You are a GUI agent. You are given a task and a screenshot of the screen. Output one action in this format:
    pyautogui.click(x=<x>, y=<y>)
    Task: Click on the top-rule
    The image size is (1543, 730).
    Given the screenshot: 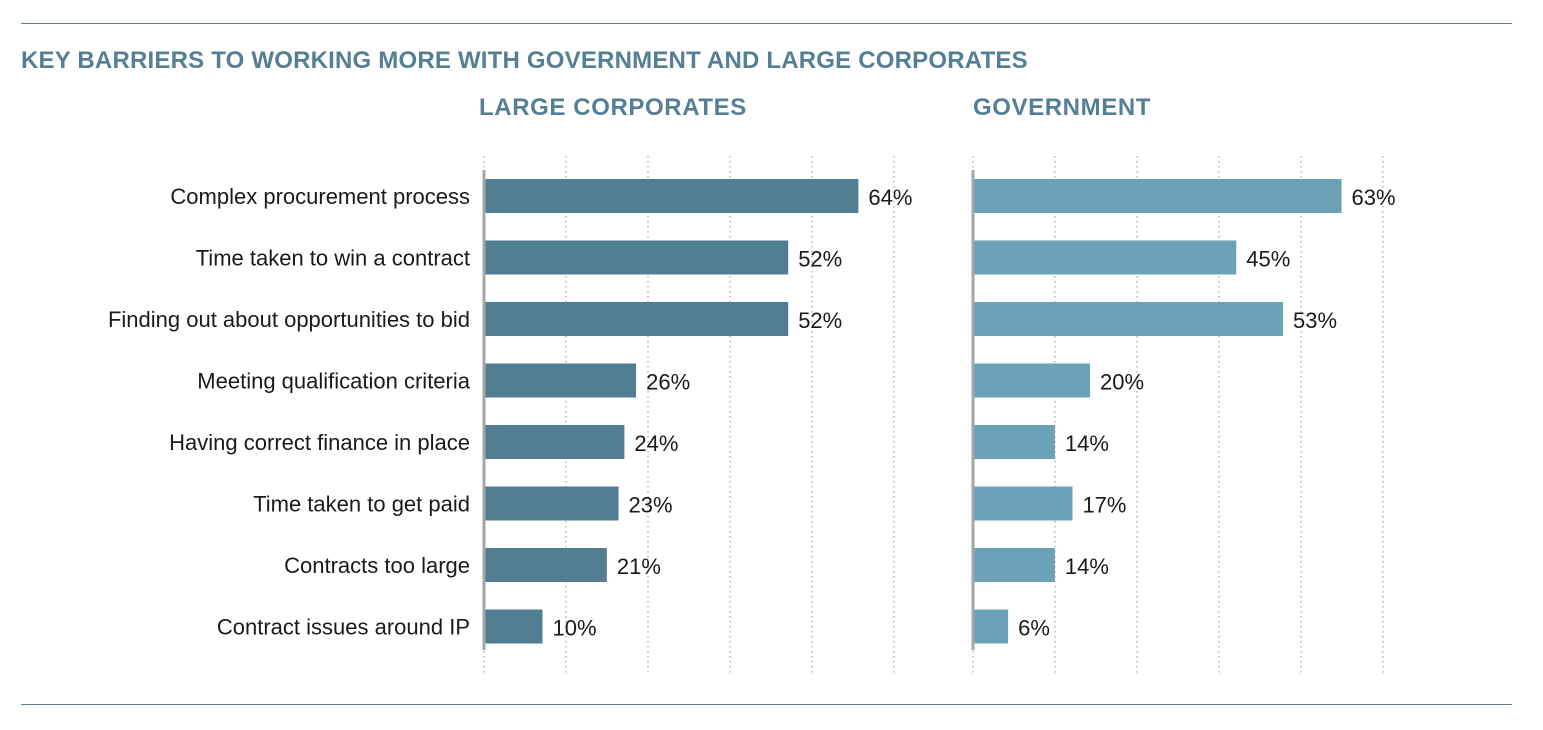 What is the action you would take?
    pyautogui.click(x=766, y=23)
    